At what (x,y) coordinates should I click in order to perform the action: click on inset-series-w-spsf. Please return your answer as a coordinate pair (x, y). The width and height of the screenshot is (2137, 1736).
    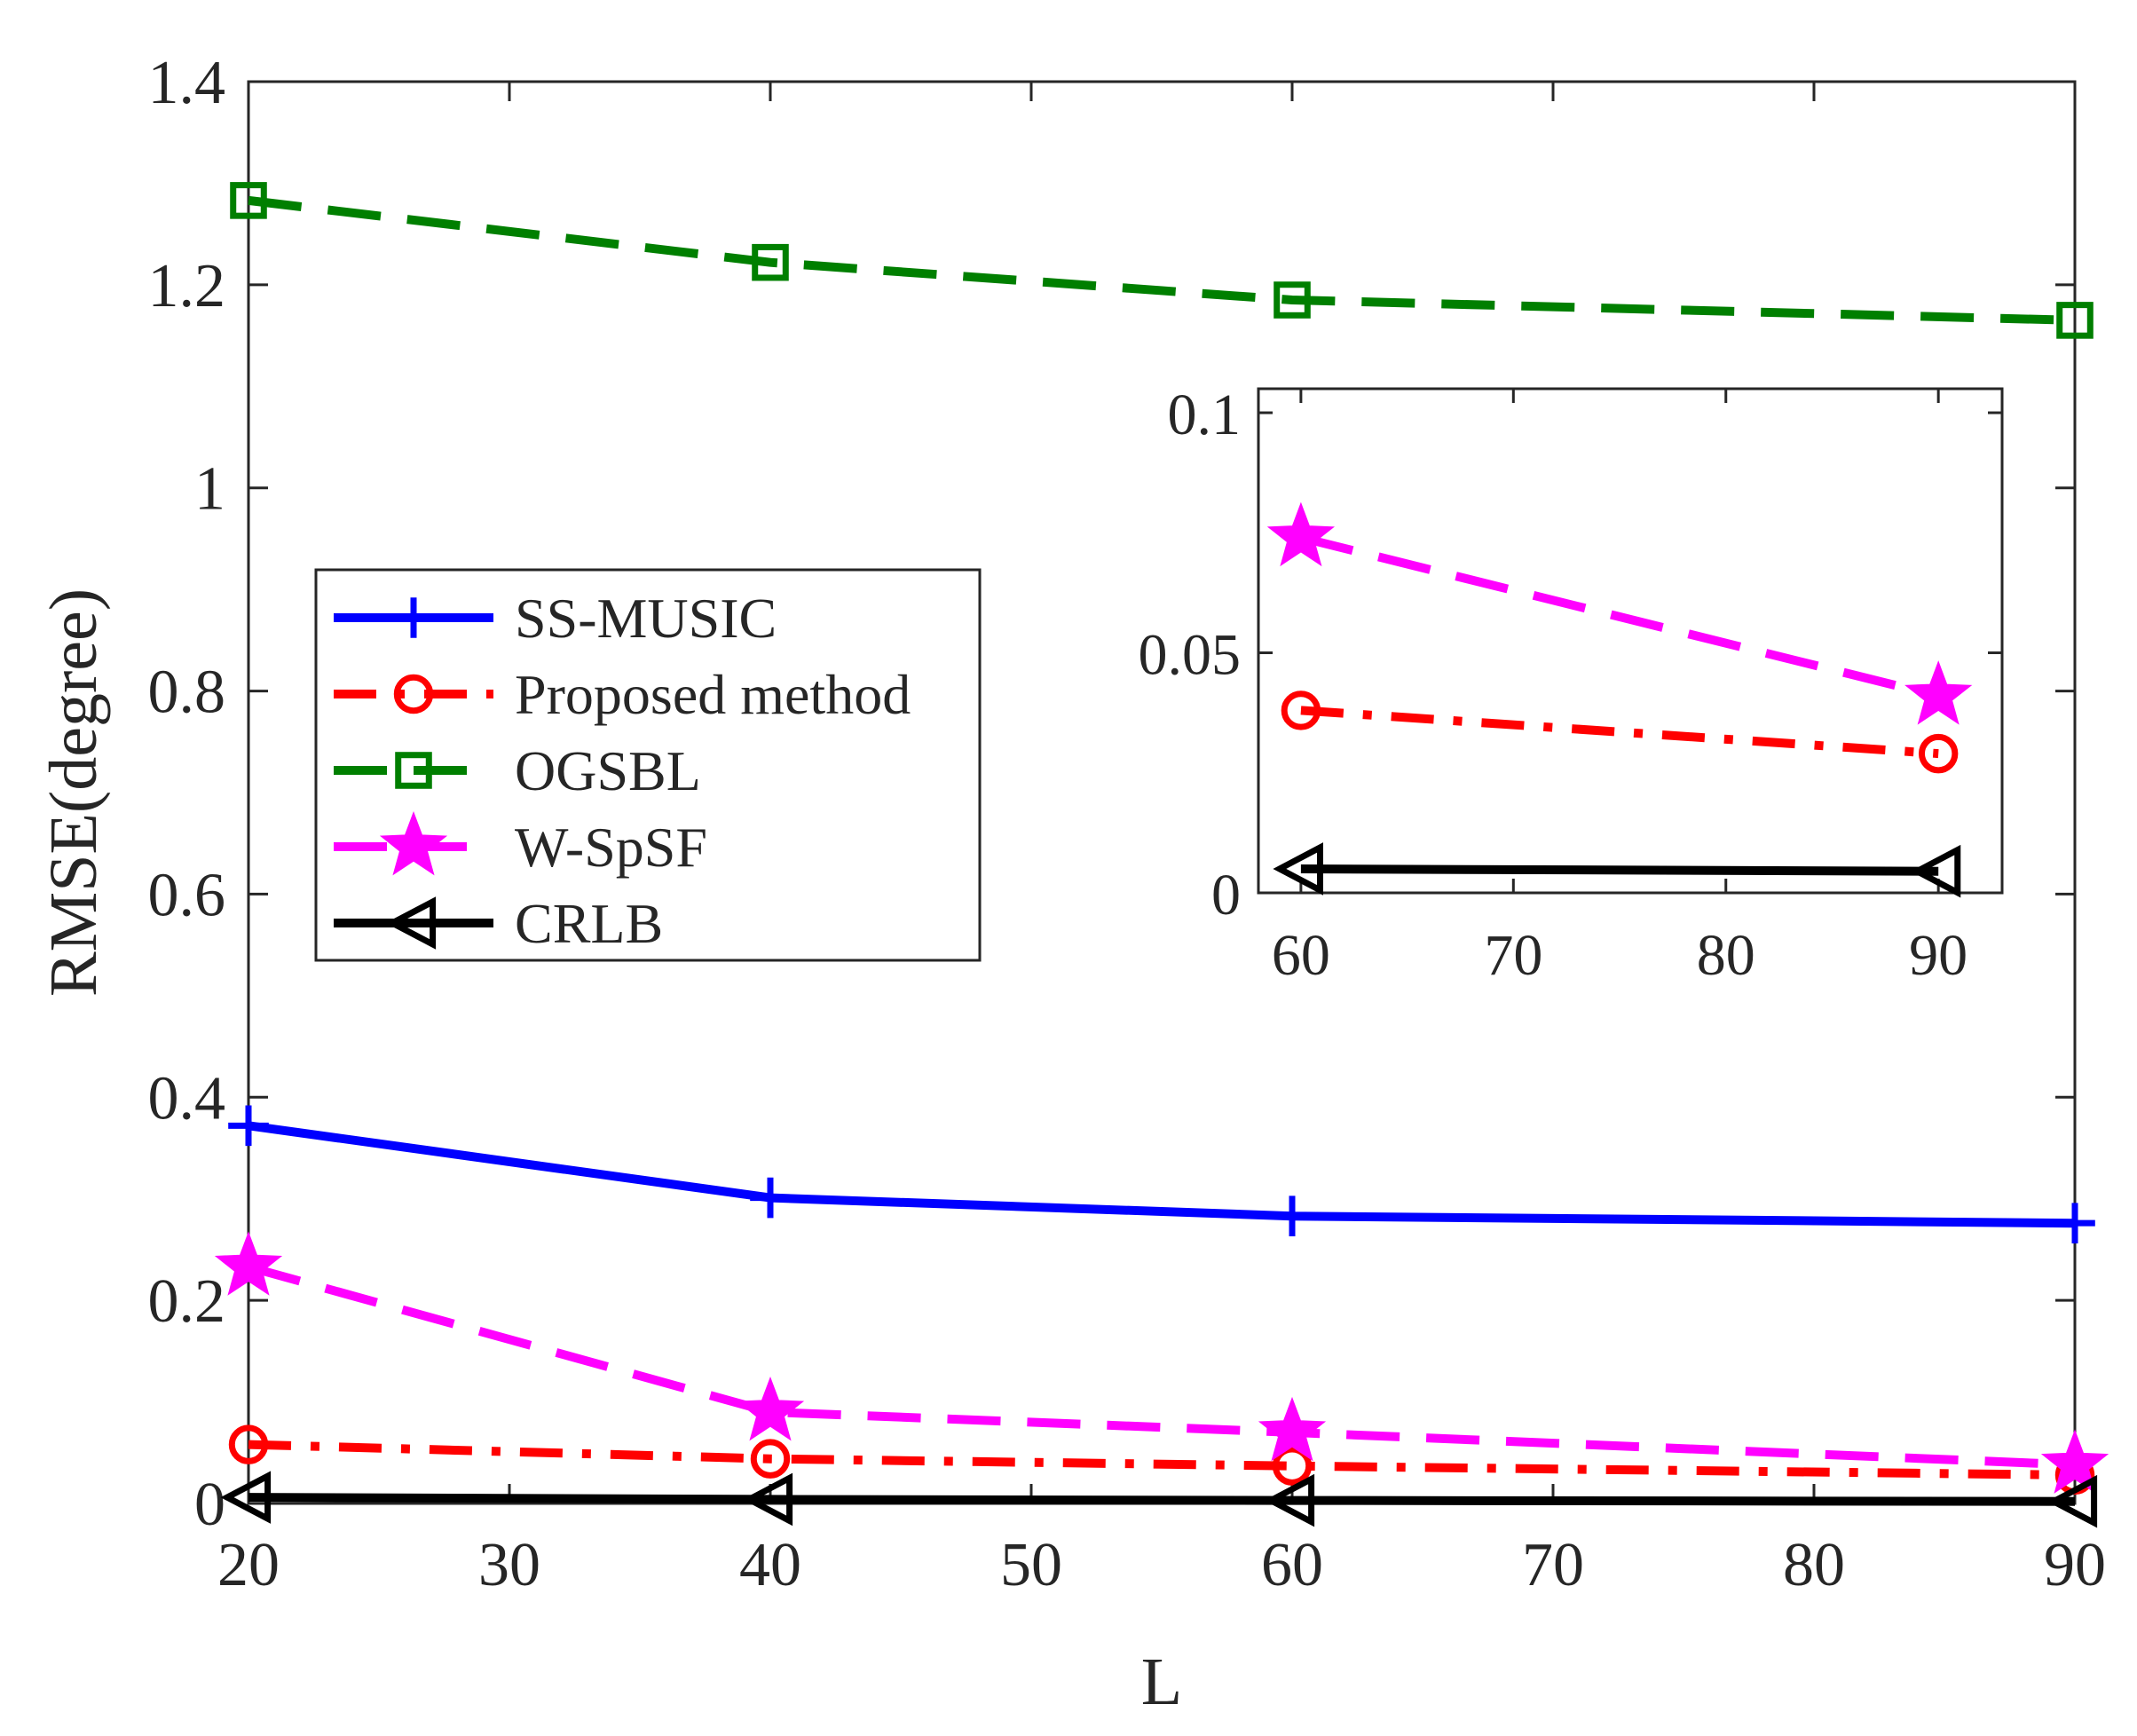
    Looking at the image, I should click on (1619, 613).